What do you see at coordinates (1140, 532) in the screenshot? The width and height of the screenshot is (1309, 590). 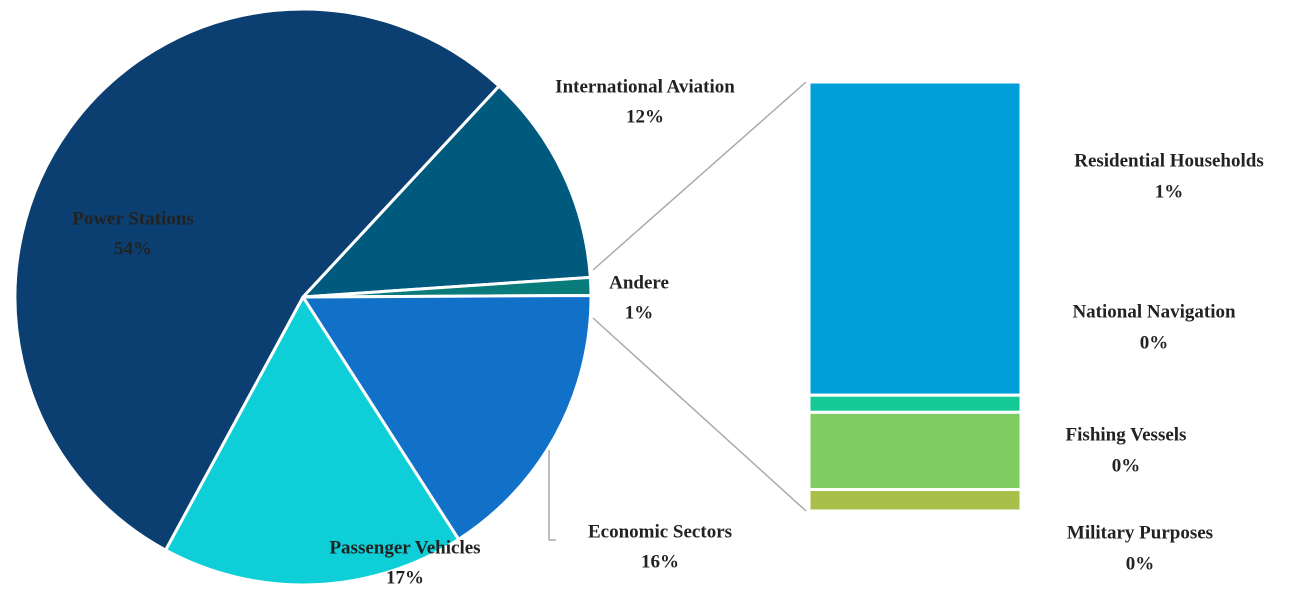 I see `segment-label: Military Purposes` at bounding box center [1140, 532].